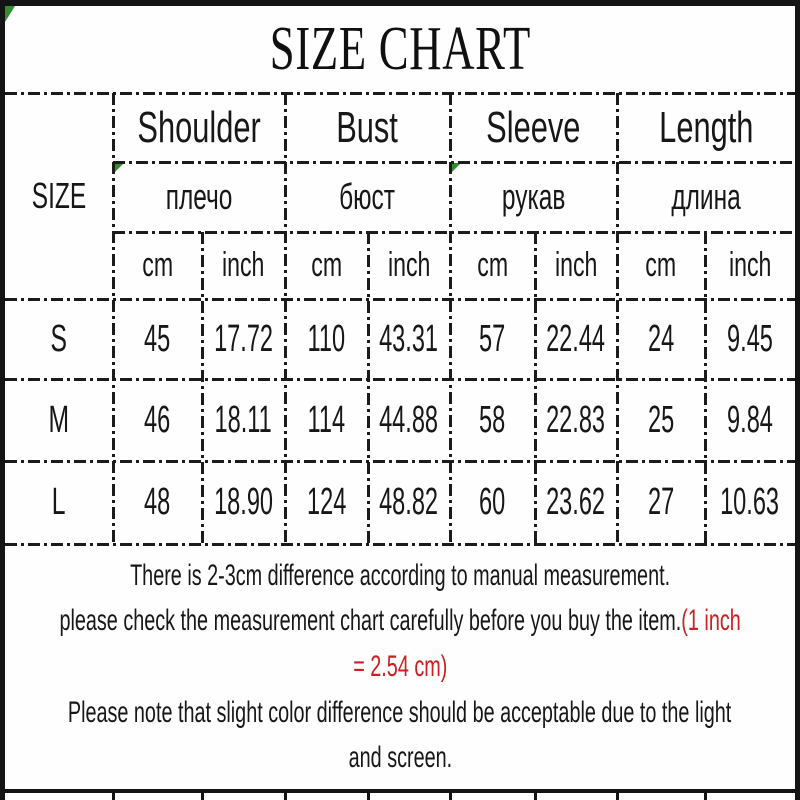 The image size is (800, 800). Describe the element at coordinates (400, 379) in the screenshot. I see `rule-below-s` at that location.